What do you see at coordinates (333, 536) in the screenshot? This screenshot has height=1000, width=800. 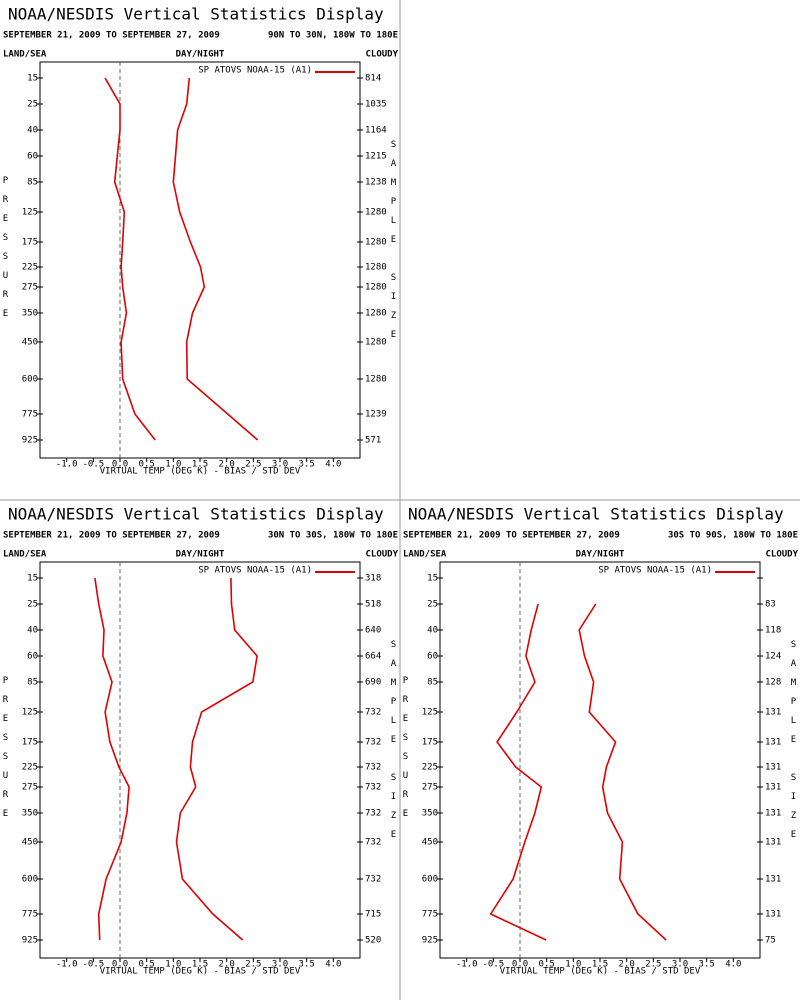 I see `region: 30N TO 30S, 180W TO 180E` at bounding box center [333, 536].